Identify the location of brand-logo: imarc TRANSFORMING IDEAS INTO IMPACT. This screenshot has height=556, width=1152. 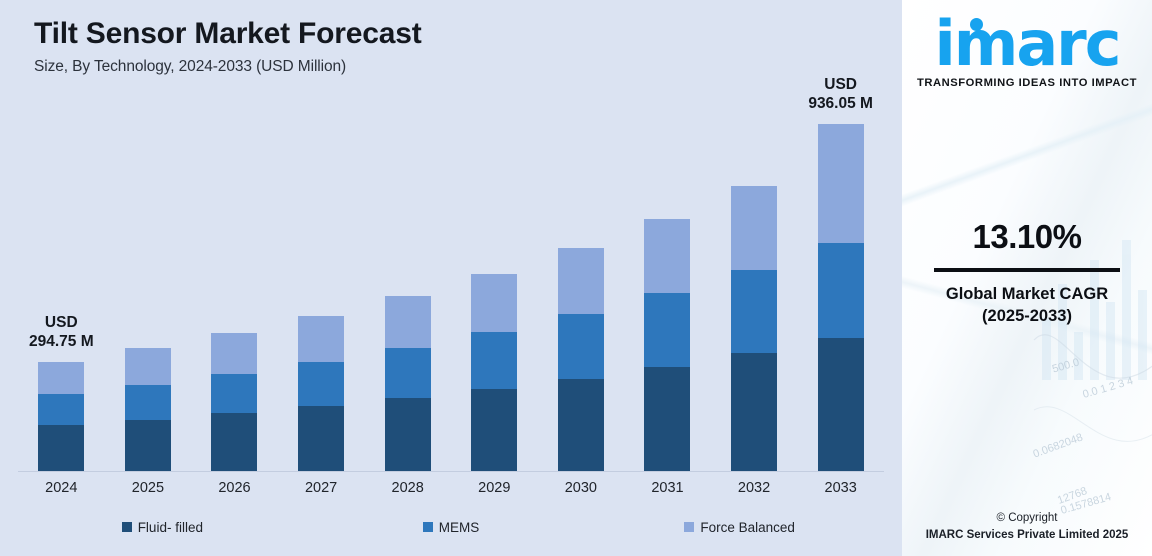
(1027, 48).